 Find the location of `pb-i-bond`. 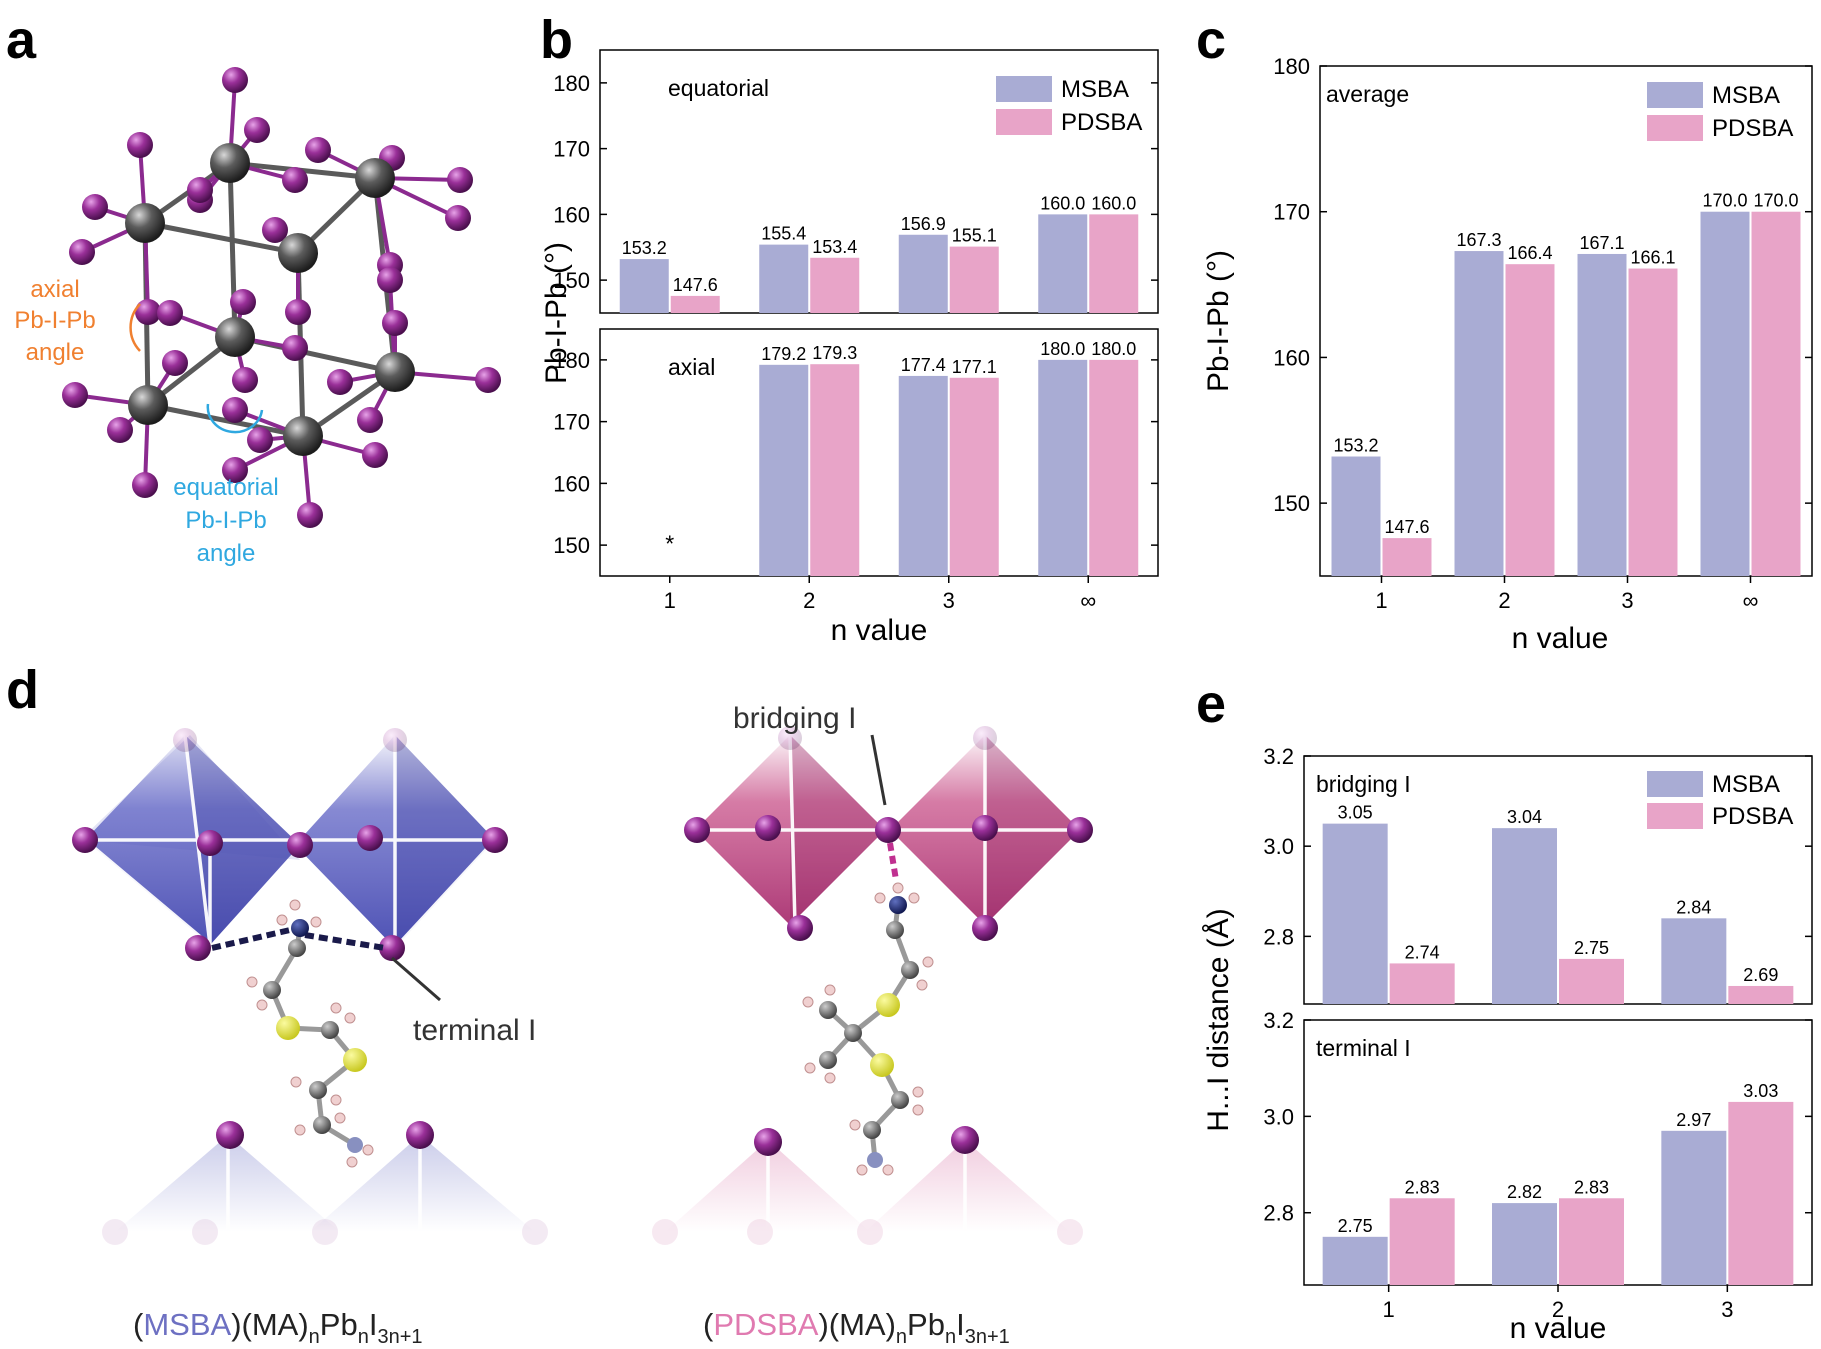

pb-i-bond is located at coordinates (225, 420).